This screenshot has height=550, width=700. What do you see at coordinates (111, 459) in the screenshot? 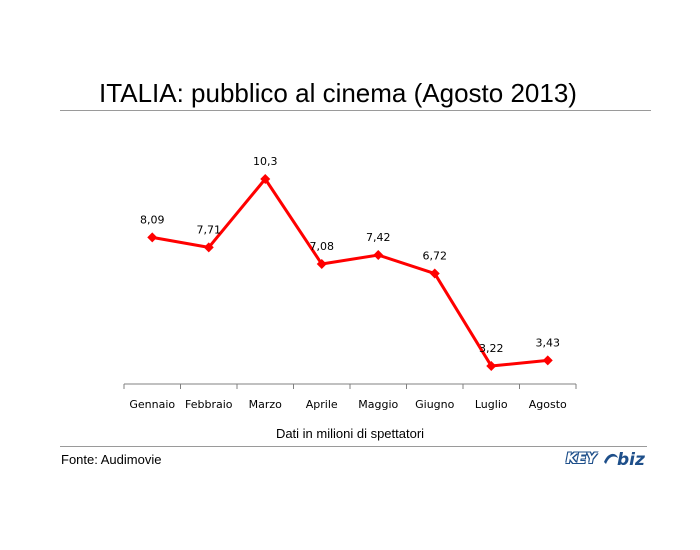
I see `source-note: Fonte: Audimovie` at bounding box center [111, 459].